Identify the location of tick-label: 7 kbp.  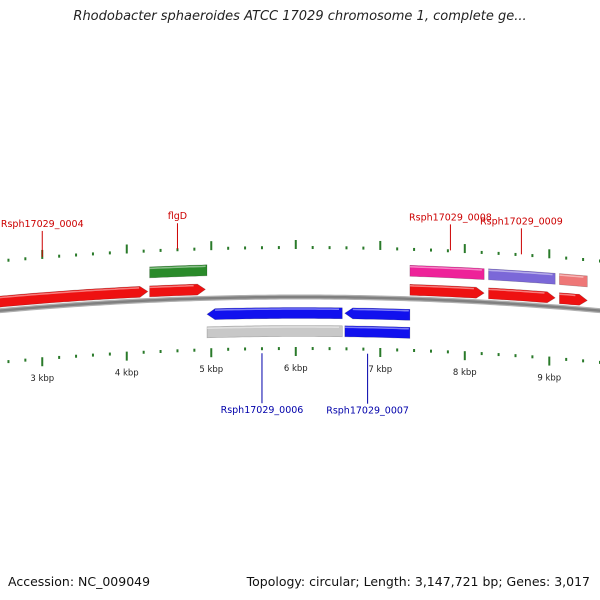
(380, 370).